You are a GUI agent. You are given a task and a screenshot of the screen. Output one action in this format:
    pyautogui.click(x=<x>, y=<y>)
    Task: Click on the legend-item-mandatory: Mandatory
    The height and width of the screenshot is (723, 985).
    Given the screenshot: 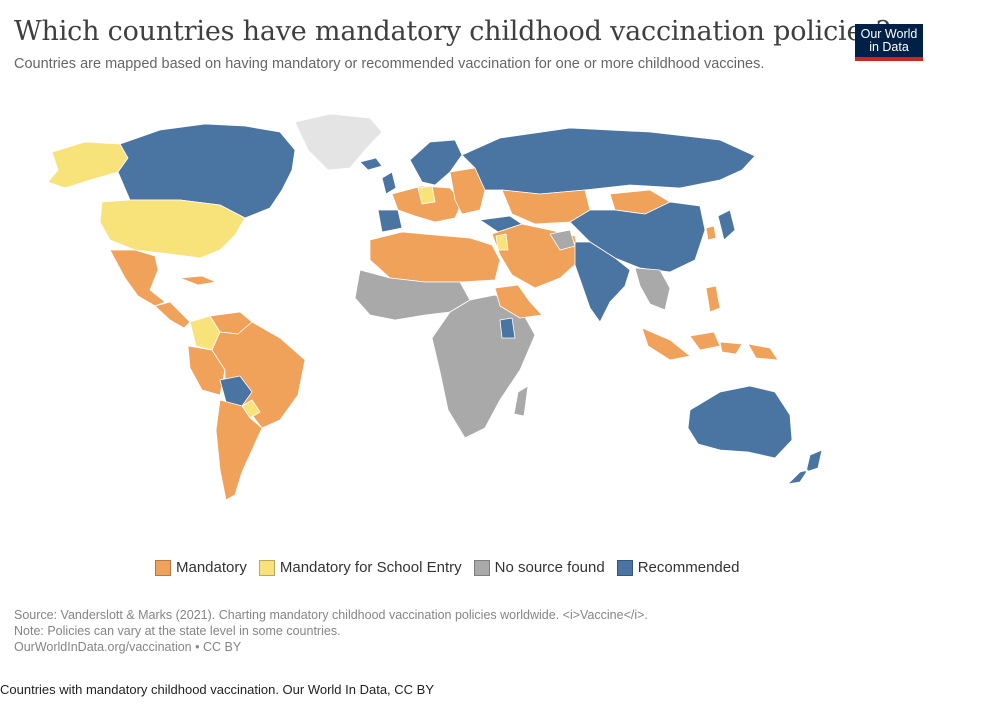 What is the action you would take?
    pyautogui.click(x=201, y=567)
    